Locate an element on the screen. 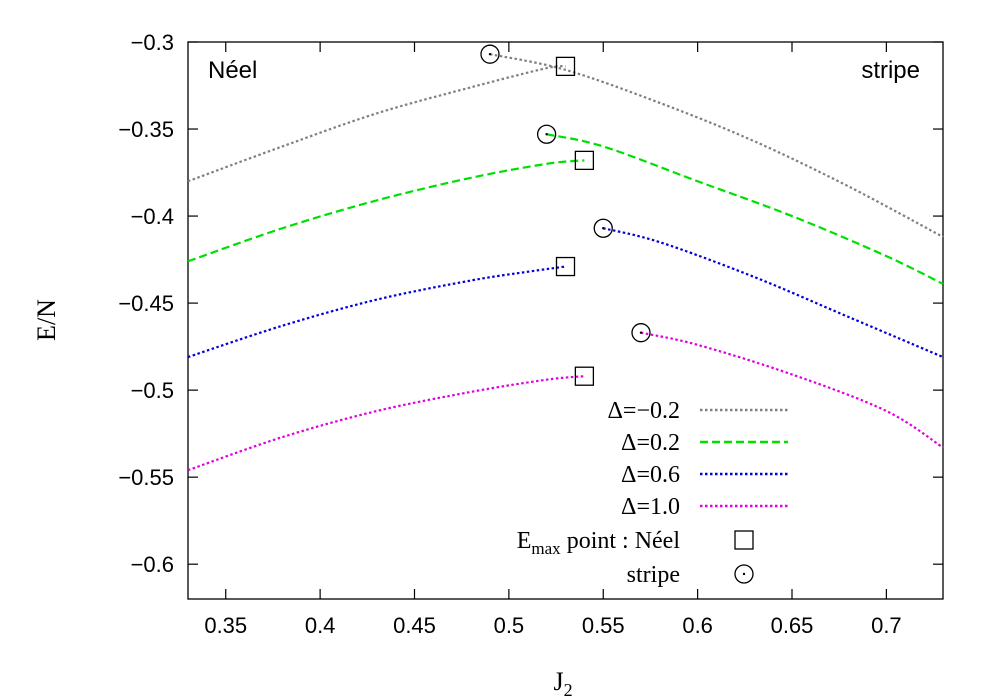 Image resolution: width=1000 pixels, height=700 pixels. legend-circle-marker is located at coordinates (744, 574).